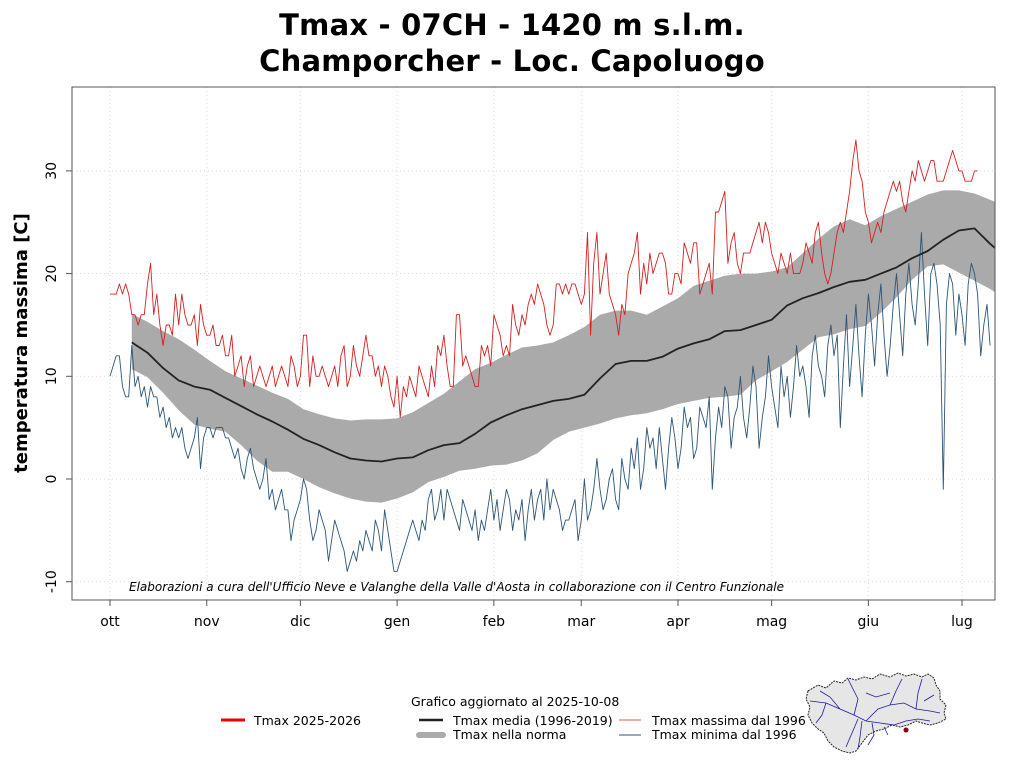  Describe the element at coordinates (494, 622) in the screenshot. I see `x-tick-label: feb` at that location.